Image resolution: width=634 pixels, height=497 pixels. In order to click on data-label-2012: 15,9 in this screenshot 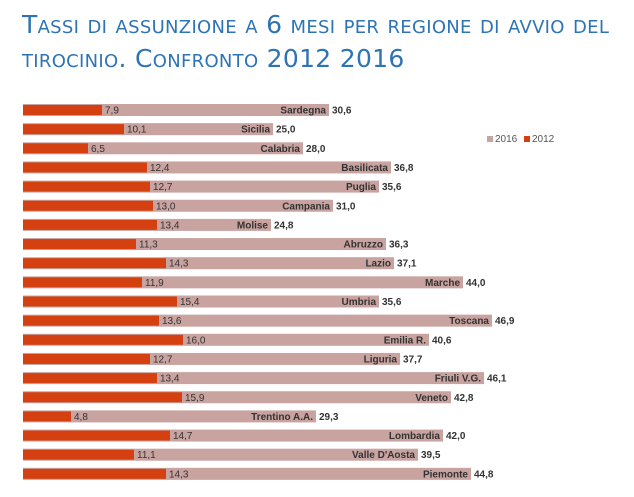, I will do `click(195, 398)`.